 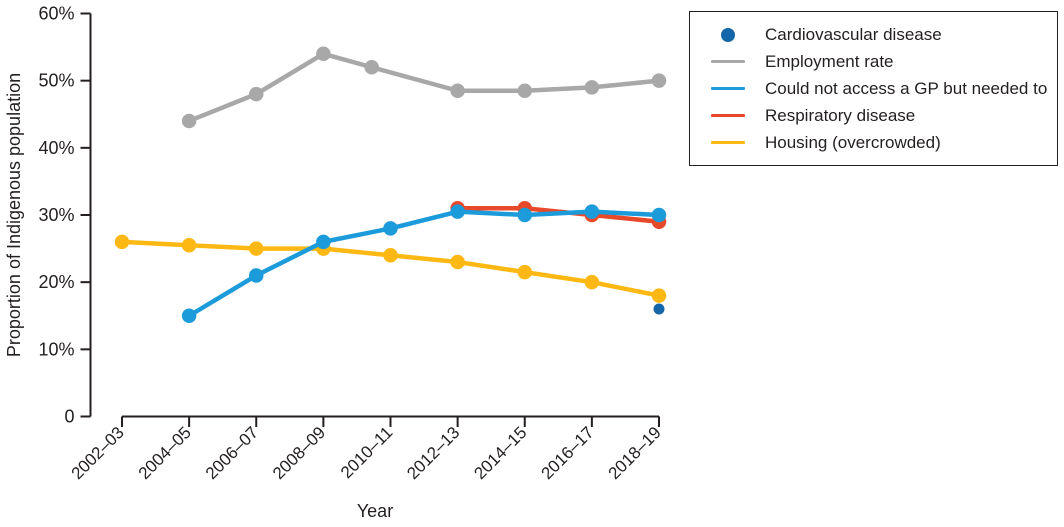 What do you see at coordinates (98, 453) in the screenshot?
I see `x-tick-label: 2002–03` at bounding box center [98, 453].